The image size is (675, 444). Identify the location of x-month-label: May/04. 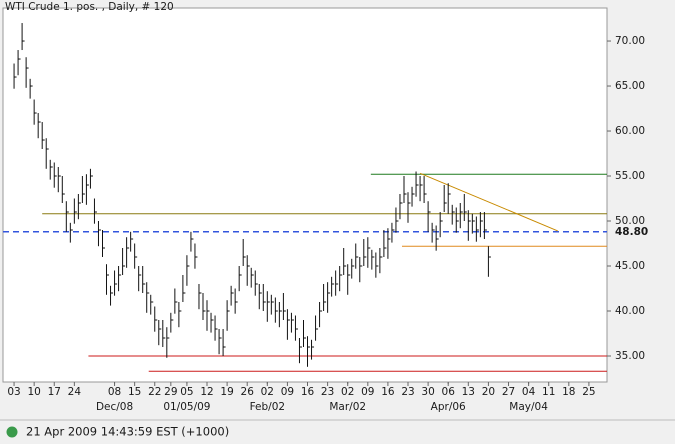
(528, 407).